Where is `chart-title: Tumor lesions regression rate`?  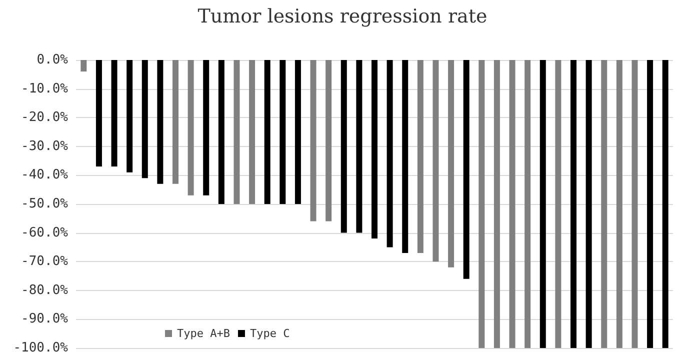
chart-title: Tumor lesions regression rate is located at coordinates (343, 17).